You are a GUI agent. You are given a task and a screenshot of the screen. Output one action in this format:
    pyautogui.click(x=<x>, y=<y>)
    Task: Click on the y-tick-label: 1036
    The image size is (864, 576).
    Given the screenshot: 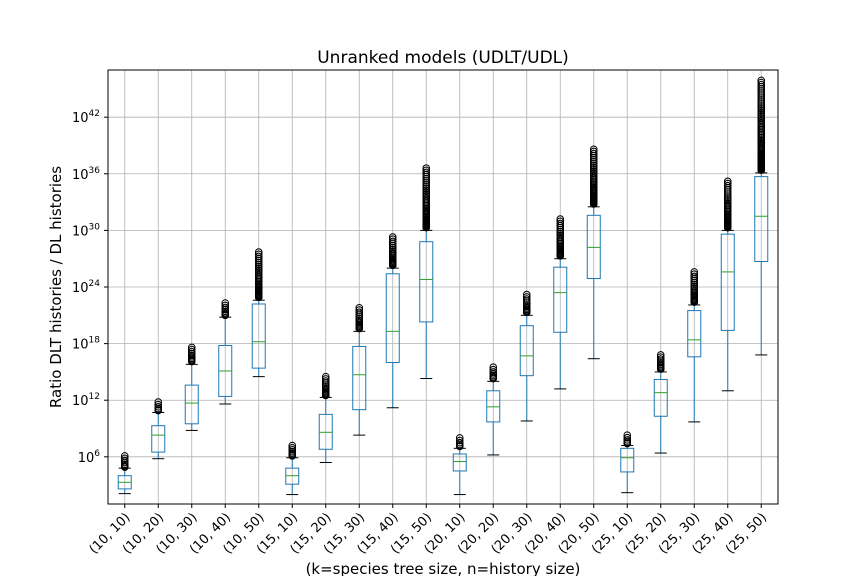 What is the action you would take?
    pyautogui.click(x=86, y=174)
    